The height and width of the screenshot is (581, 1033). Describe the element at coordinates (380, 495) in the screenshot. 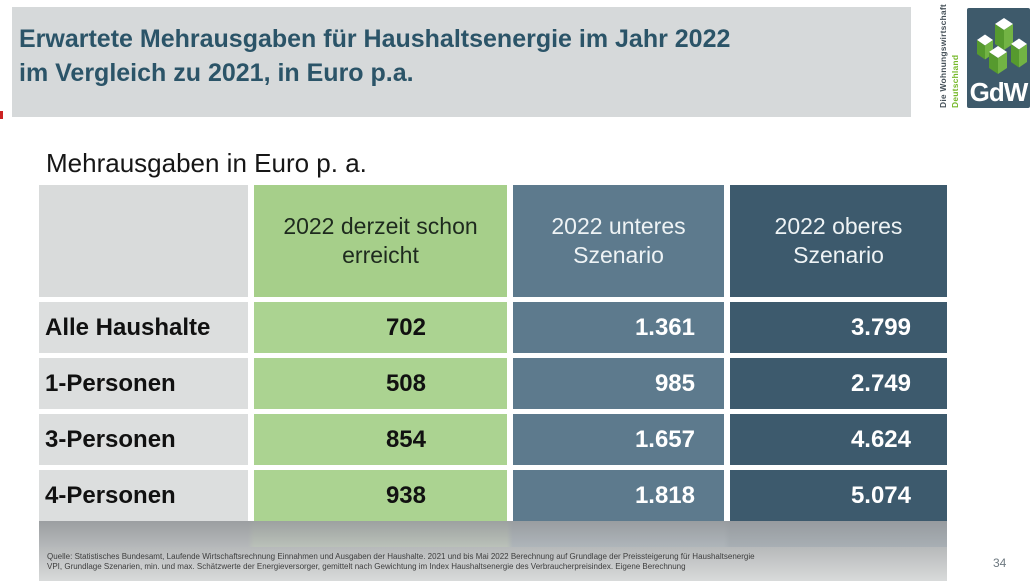

I see `value-cell: 938` at that location.